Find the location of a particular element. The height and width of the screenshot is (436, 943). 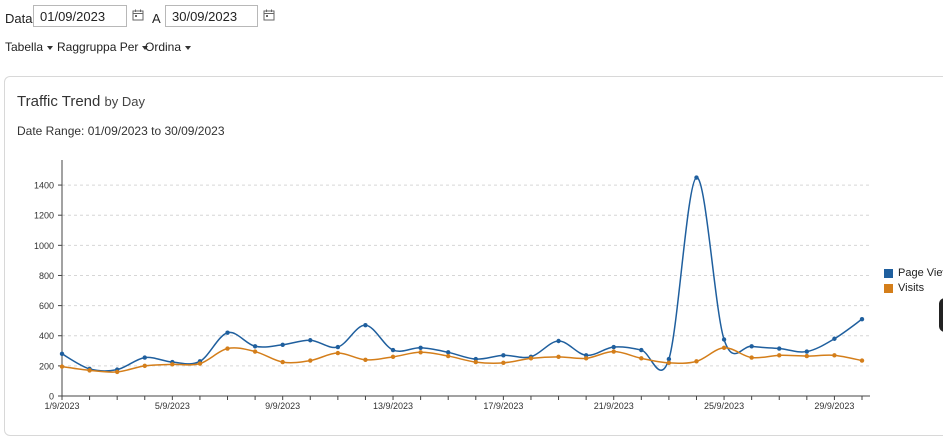

y-tick-label: 800 is located at coordinates (46, 276).